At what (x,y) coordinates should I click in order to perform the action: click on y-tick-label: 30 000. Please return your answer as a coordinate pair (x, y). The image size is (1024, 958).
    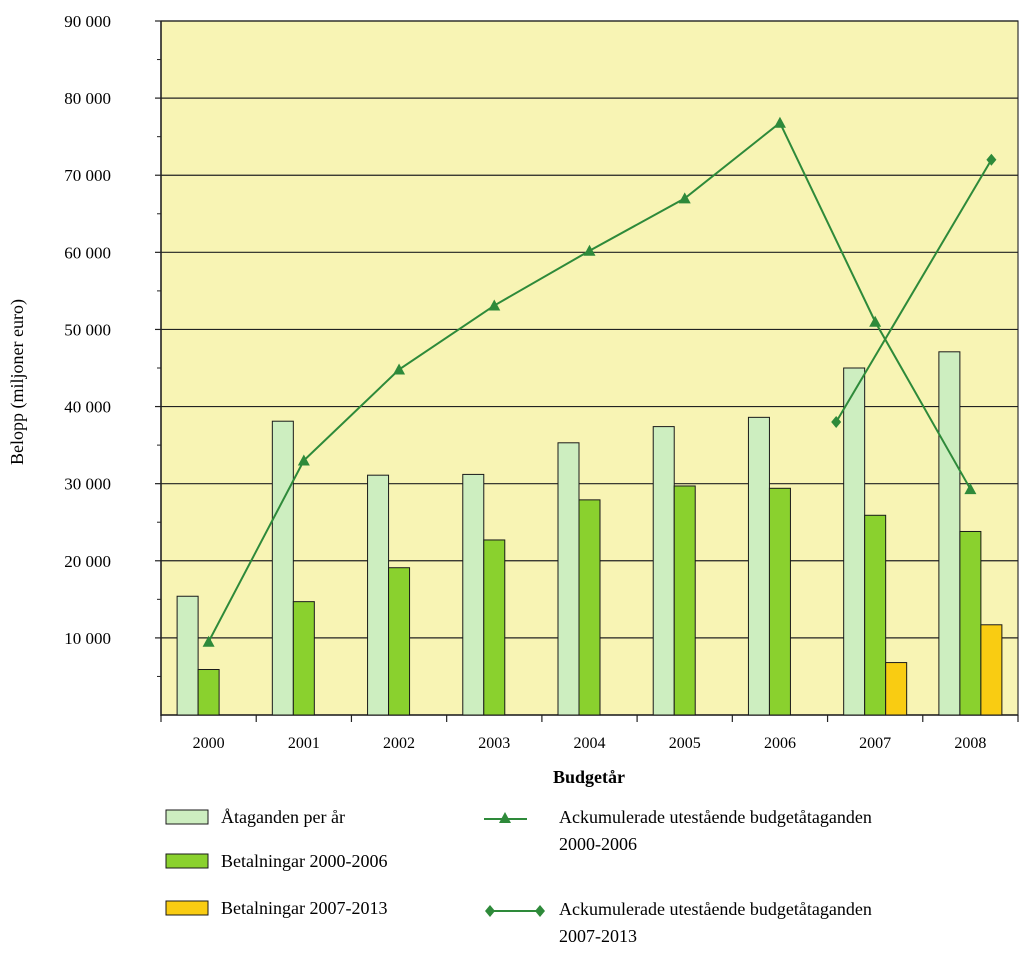
    Looking at the image, I should click on (87, 484).